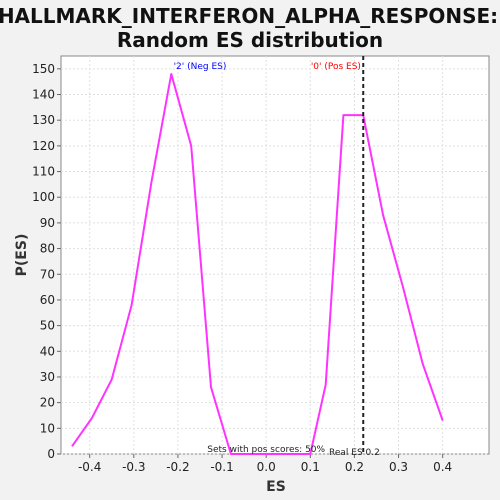 This screenshot has width=500, height=500. What do you see at coordinates (43, 120) in the screenshot?
I see `y-tick-label: 130` at bounding box center [43, 120].